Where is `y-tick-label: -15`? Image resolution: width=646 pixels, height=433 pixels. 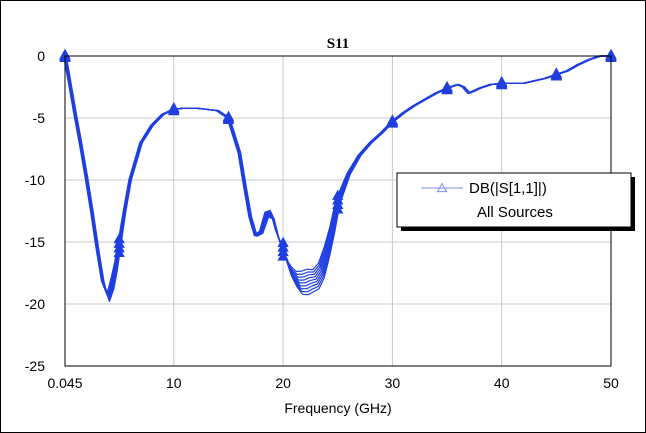 y-tick-label: -15 is located at coordinates (35, 242).